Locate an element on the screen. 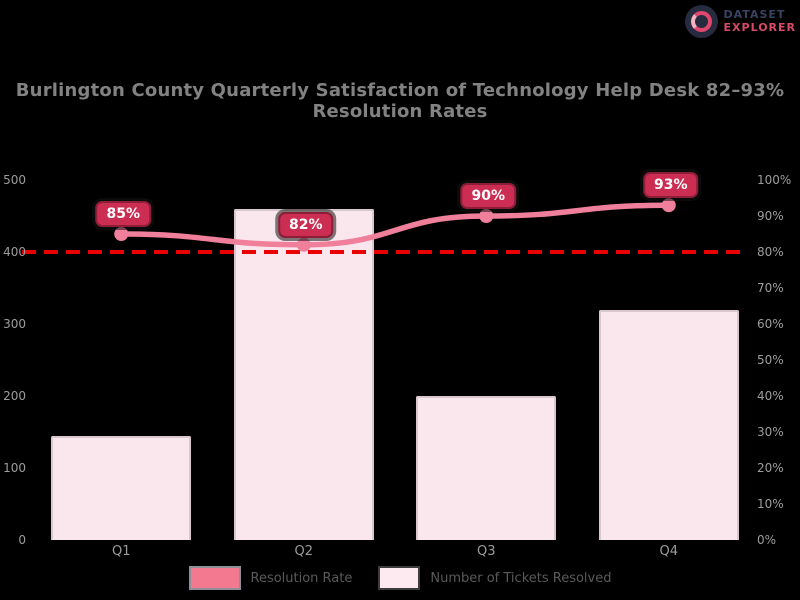  x-axis-label-q1: Q1 is located at coordinates (121, 551).